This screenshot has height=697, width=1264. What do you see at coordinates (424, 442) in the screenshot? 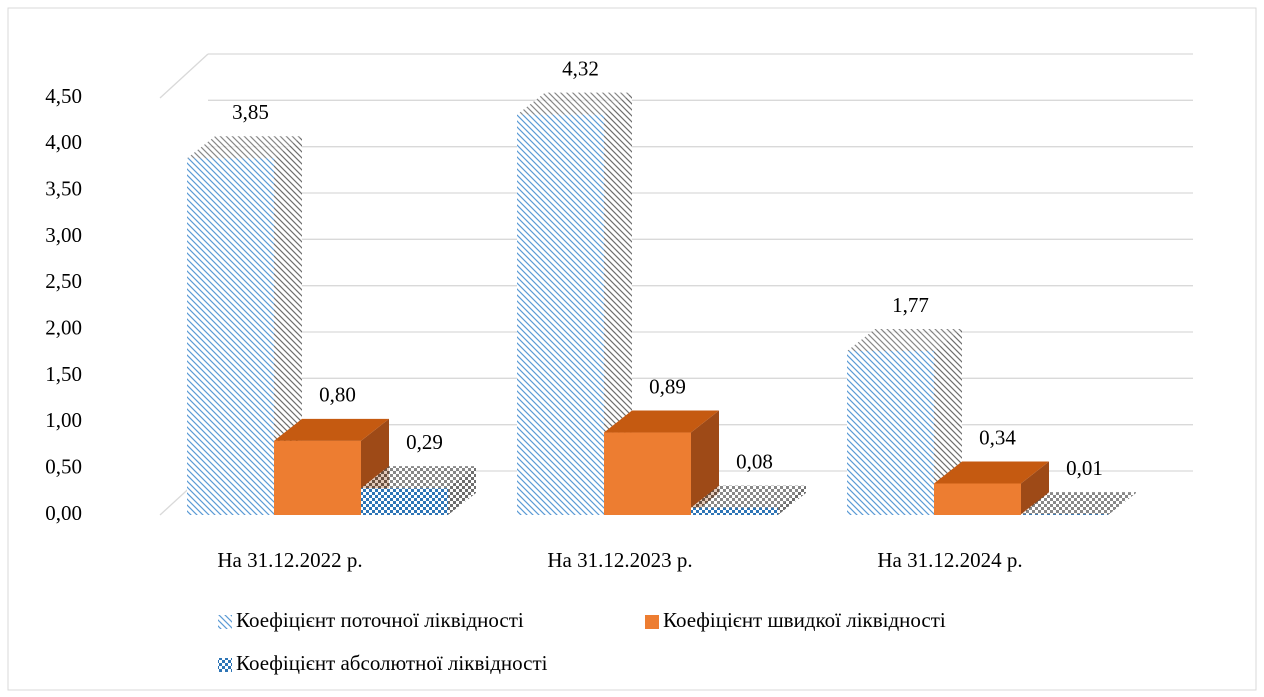
I see `value-label: 0,29` at bounding box center [424, 442].